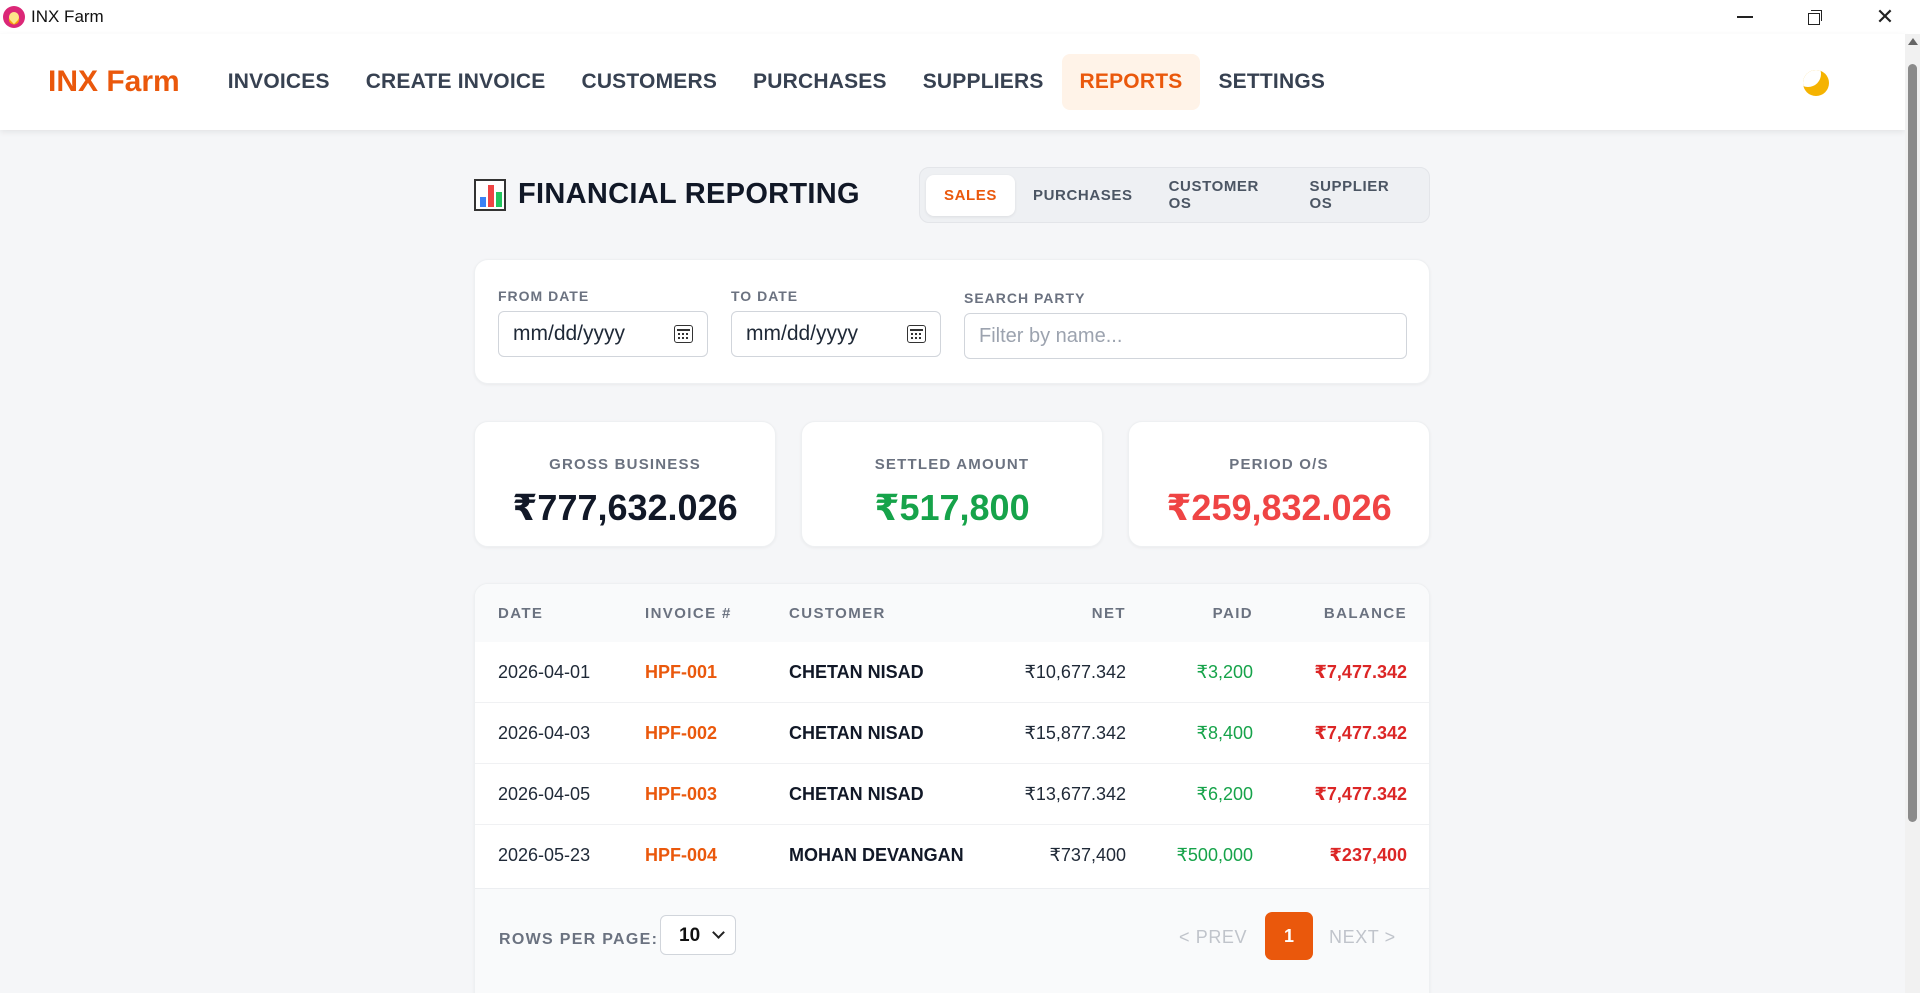  Describe the element at coordinates (688, 613) in the screenshot. I see `col-invoice: INVOICE #` at that location.